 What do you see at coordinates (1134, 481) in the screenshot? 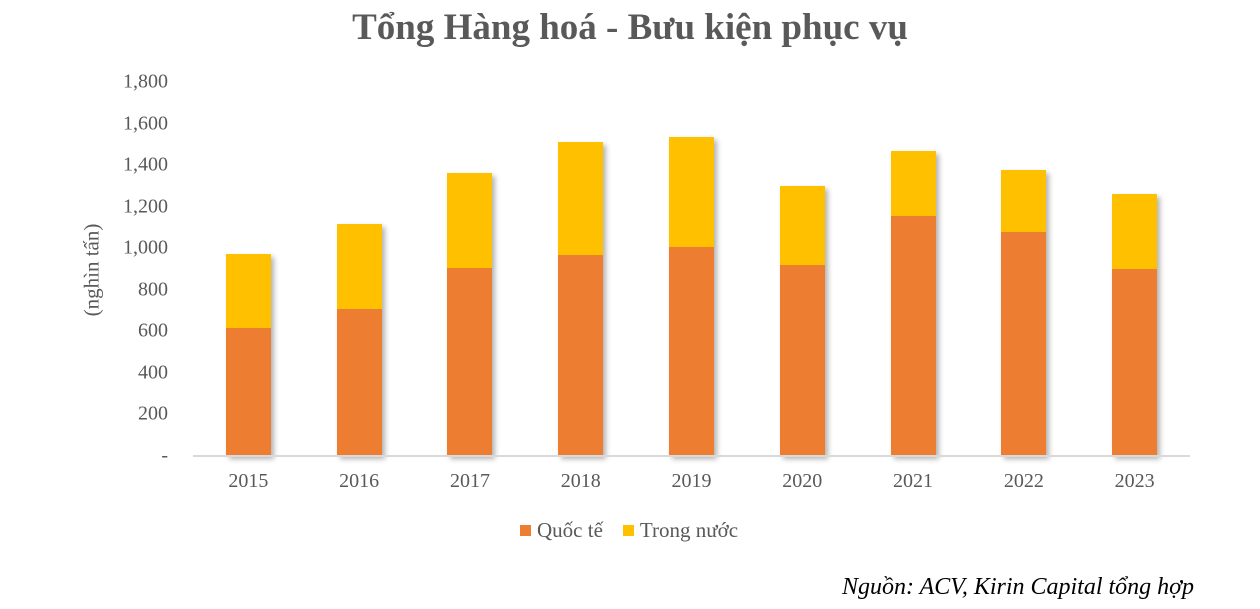
I see `x-tick-label: 2023` at bounding box center [1134, 481].